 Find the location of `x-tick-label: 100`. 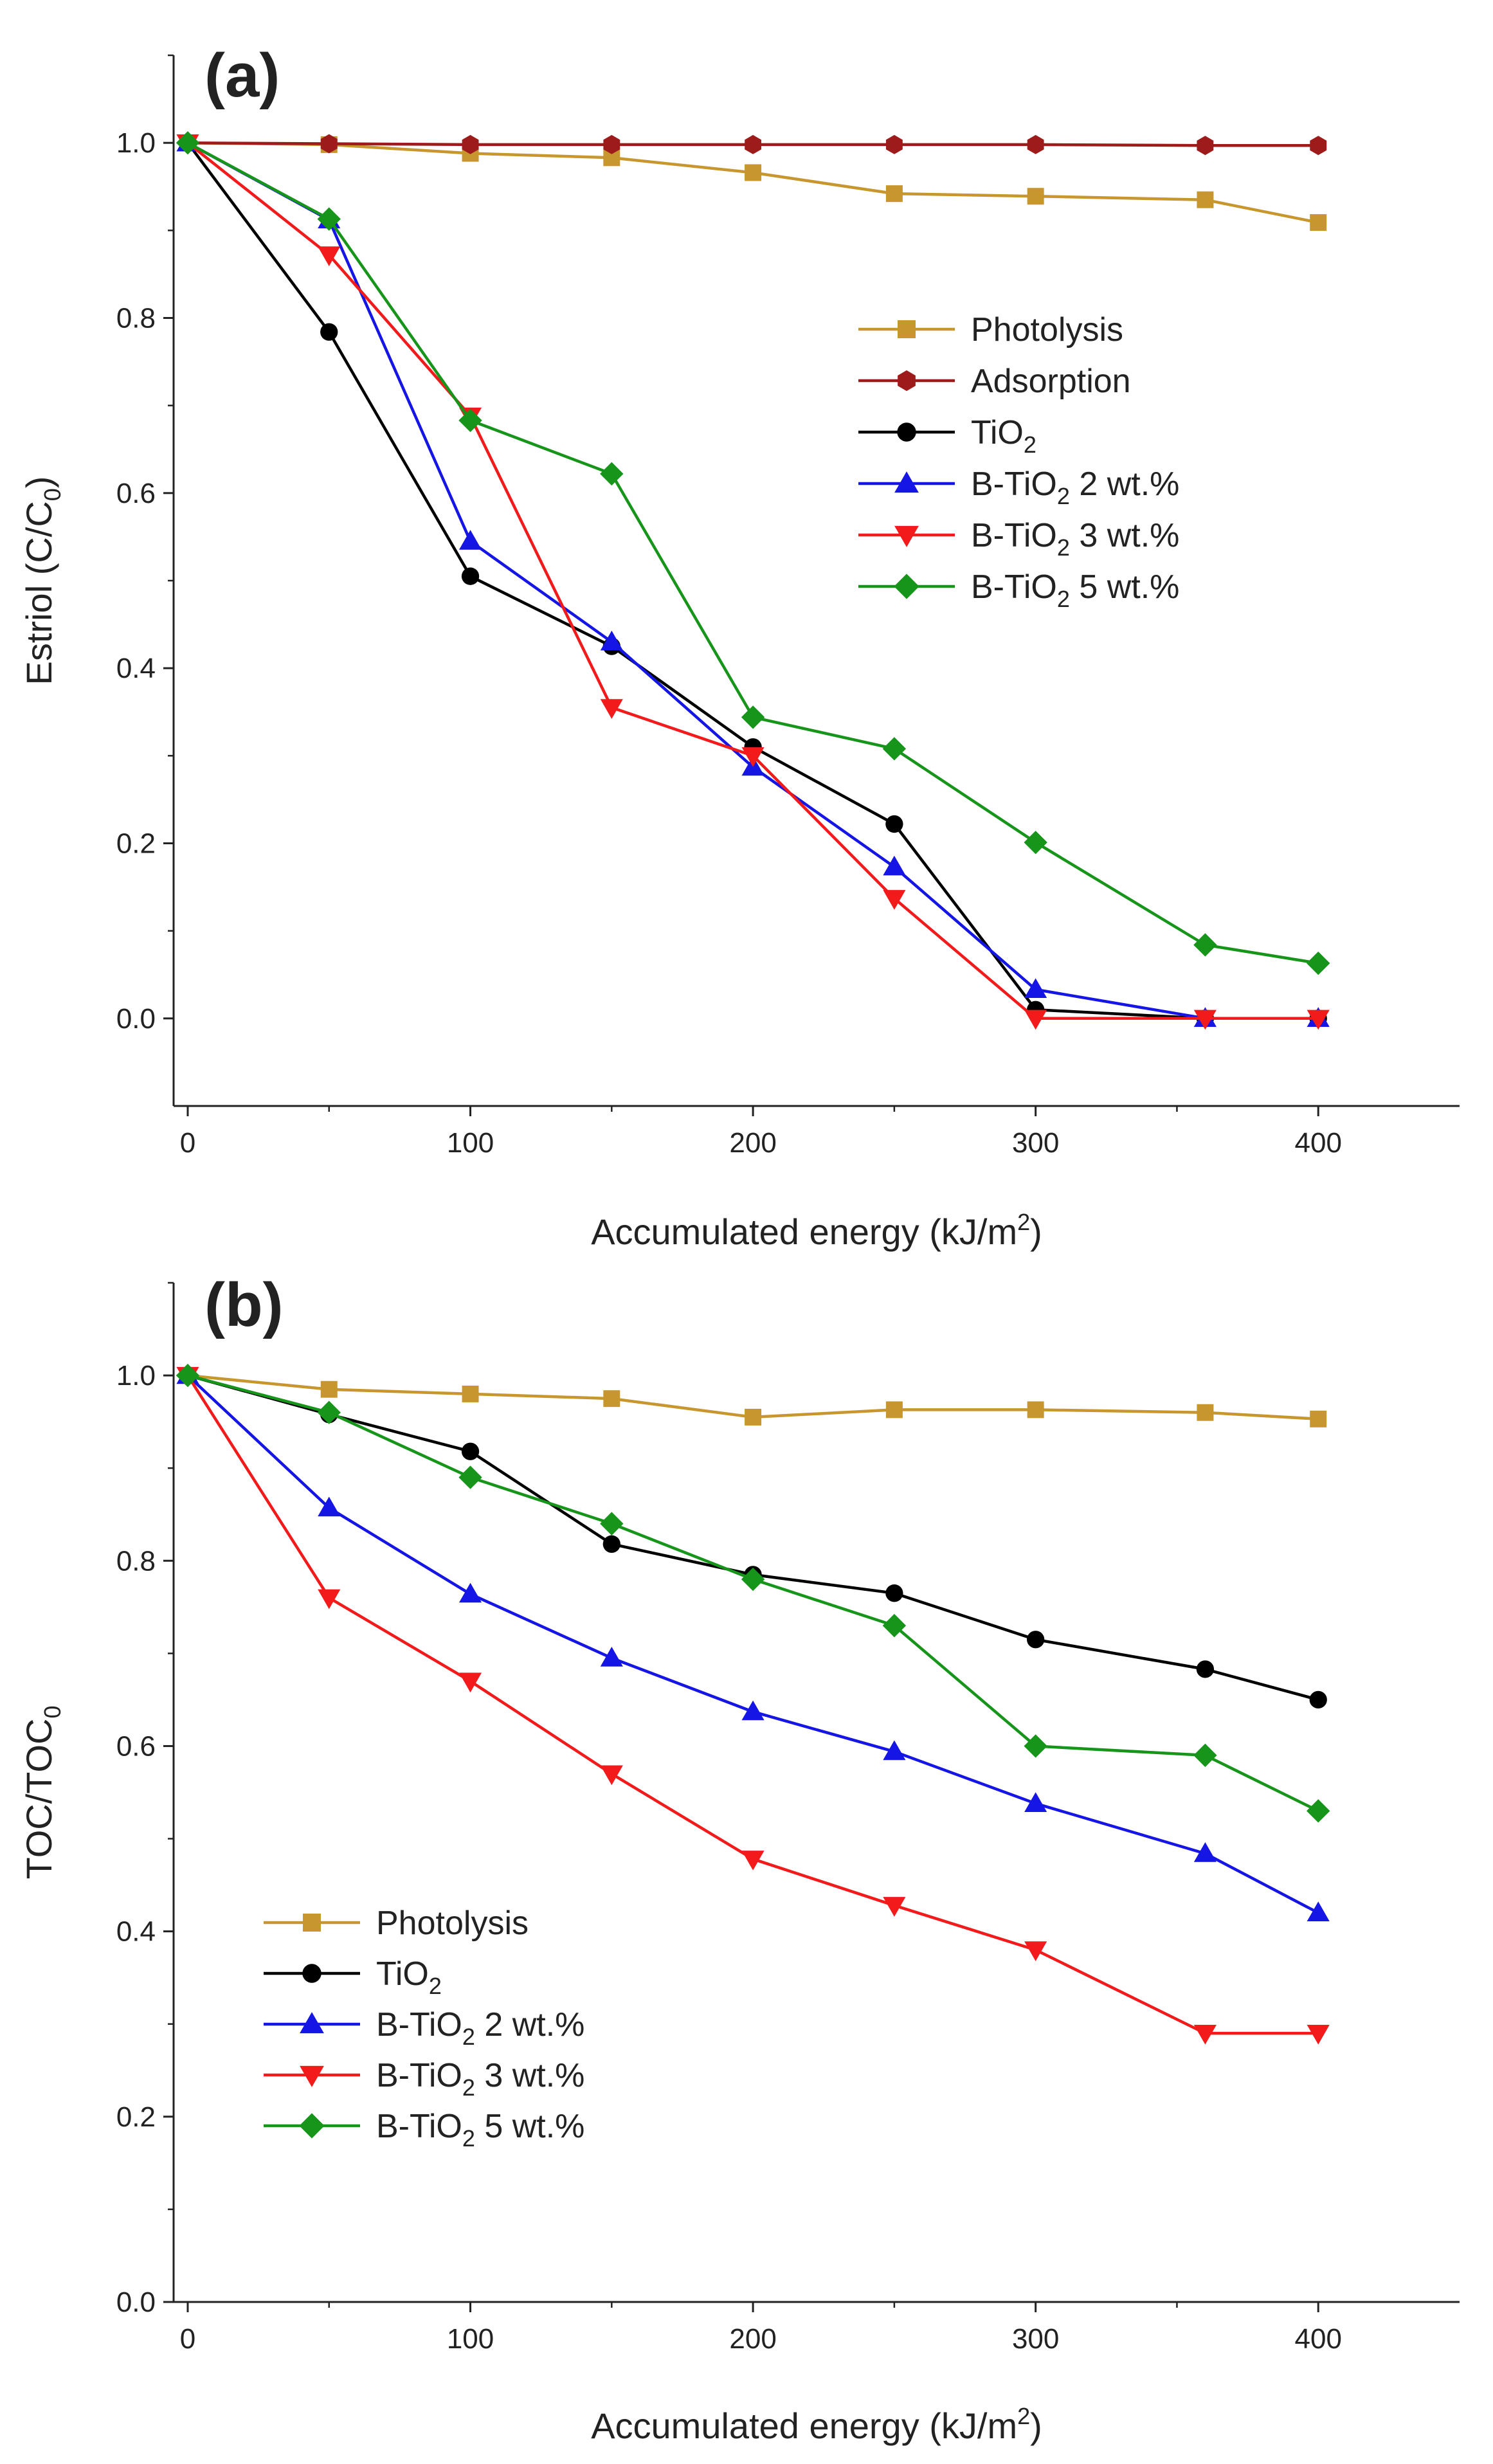

x-tick-label: 100 is located at coordinates (470, 1143).